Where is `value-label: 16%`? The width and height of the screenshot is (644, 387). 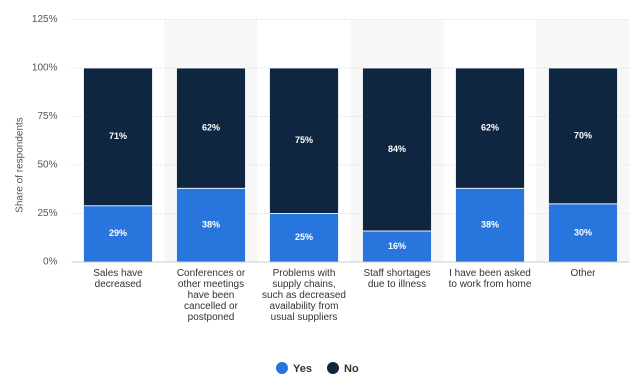 value-label: 16% is located at coordinates (397, 246).